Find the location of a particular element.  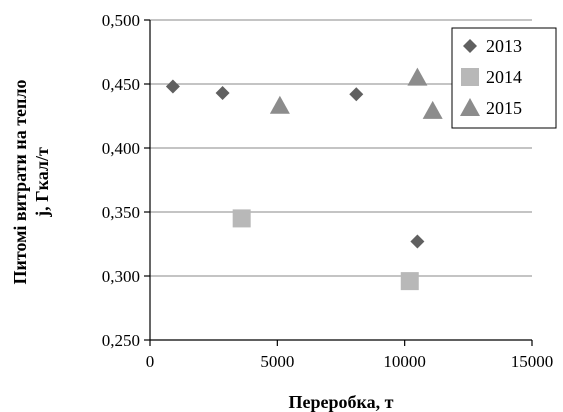

y-axis-title-line-2: j, Гкал/т is located at coordinates (42, 182).